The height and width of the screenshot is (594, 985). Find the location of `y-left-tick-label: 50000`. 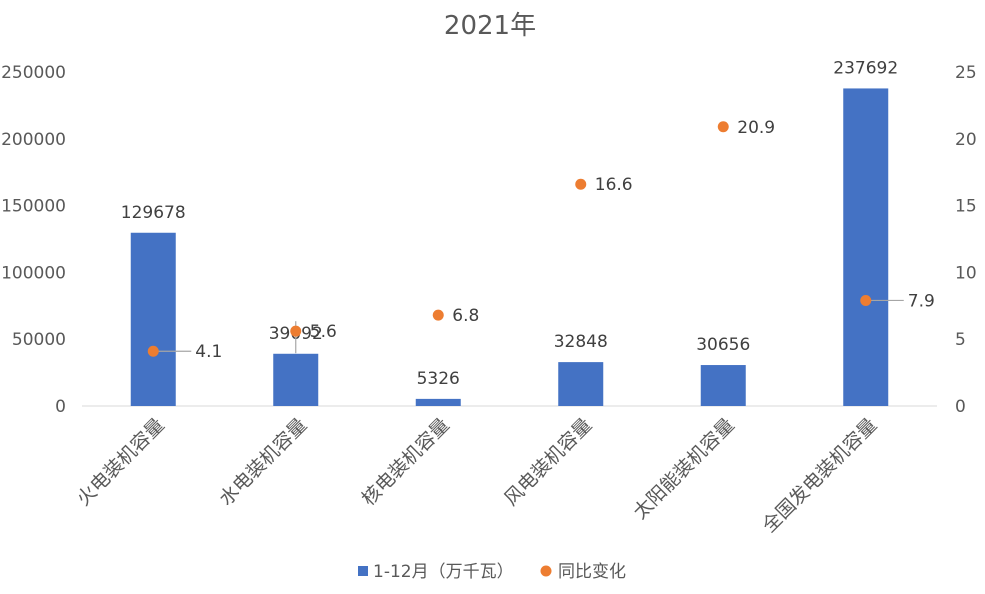

y-left-tick-label: 50000 is located at coordinates (39, 340).